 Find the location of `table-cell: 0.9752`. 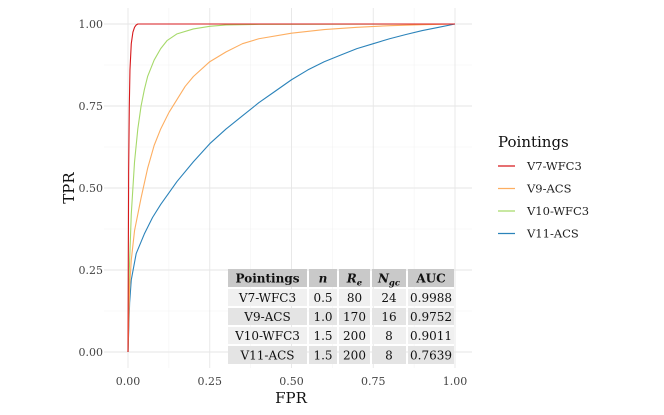

table-cell: 0.9752 is located at coordinates (431, 317).